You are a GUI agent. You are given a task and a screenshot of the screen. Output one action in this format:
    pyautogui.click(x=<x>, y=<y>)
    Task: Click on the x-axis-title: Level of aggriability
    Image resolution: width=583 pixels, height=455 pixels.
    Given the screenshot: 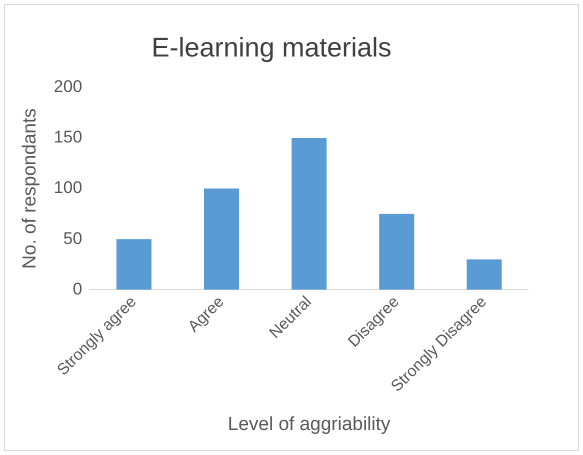 What is the action you would take?
    pyautogui.click(x=309, y=424)
    